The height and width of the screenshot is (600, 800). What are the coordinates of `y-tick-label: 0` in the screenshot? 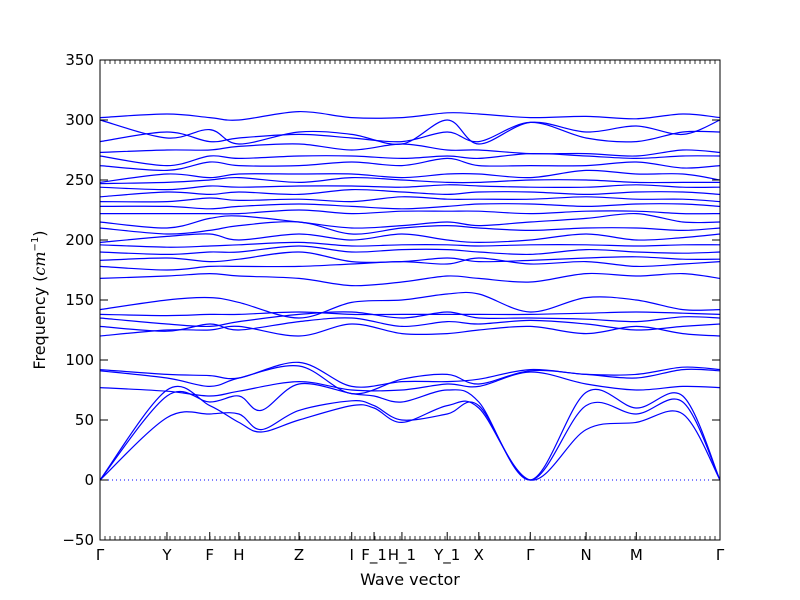 It's located at (89, 480).